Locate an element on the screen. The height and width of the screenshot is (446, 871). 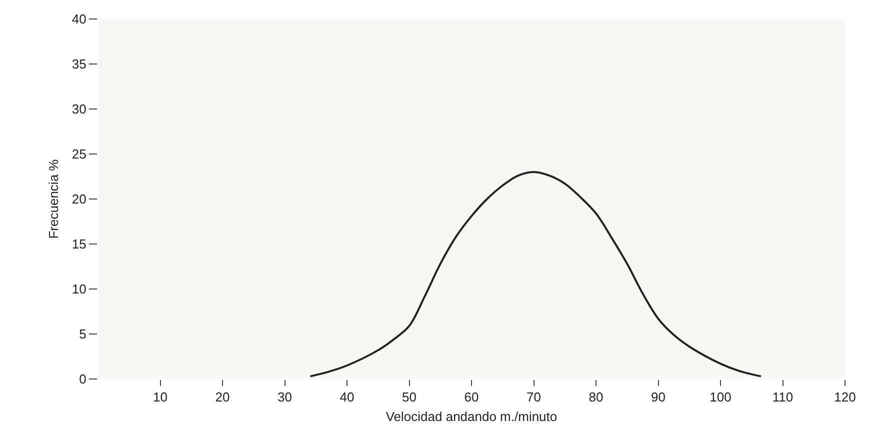
x-axis-title: Velocidad andando m./minuto is located at coordinates (472, 416).